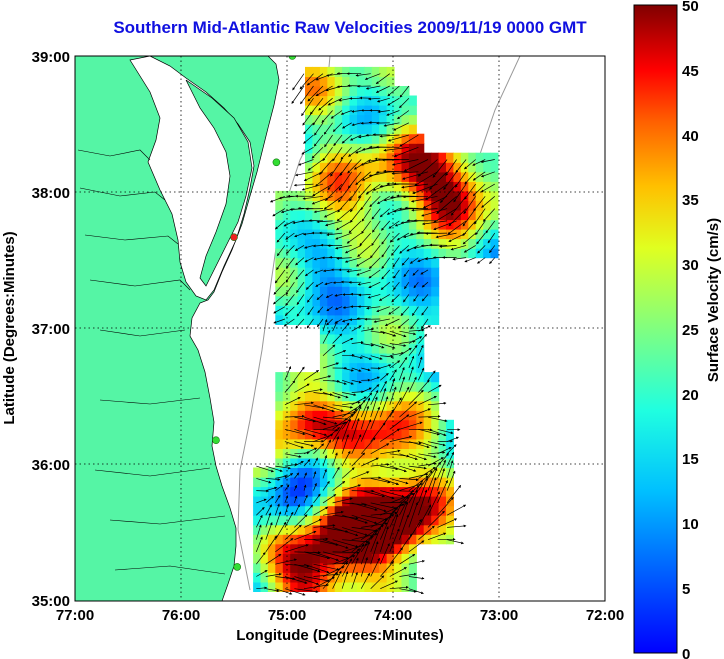 The width and height of the screenshot is (724, 659). Describe the element at coordinates (690, 7) in the screenshot. I see `colorbar-tick: 50` at that location.